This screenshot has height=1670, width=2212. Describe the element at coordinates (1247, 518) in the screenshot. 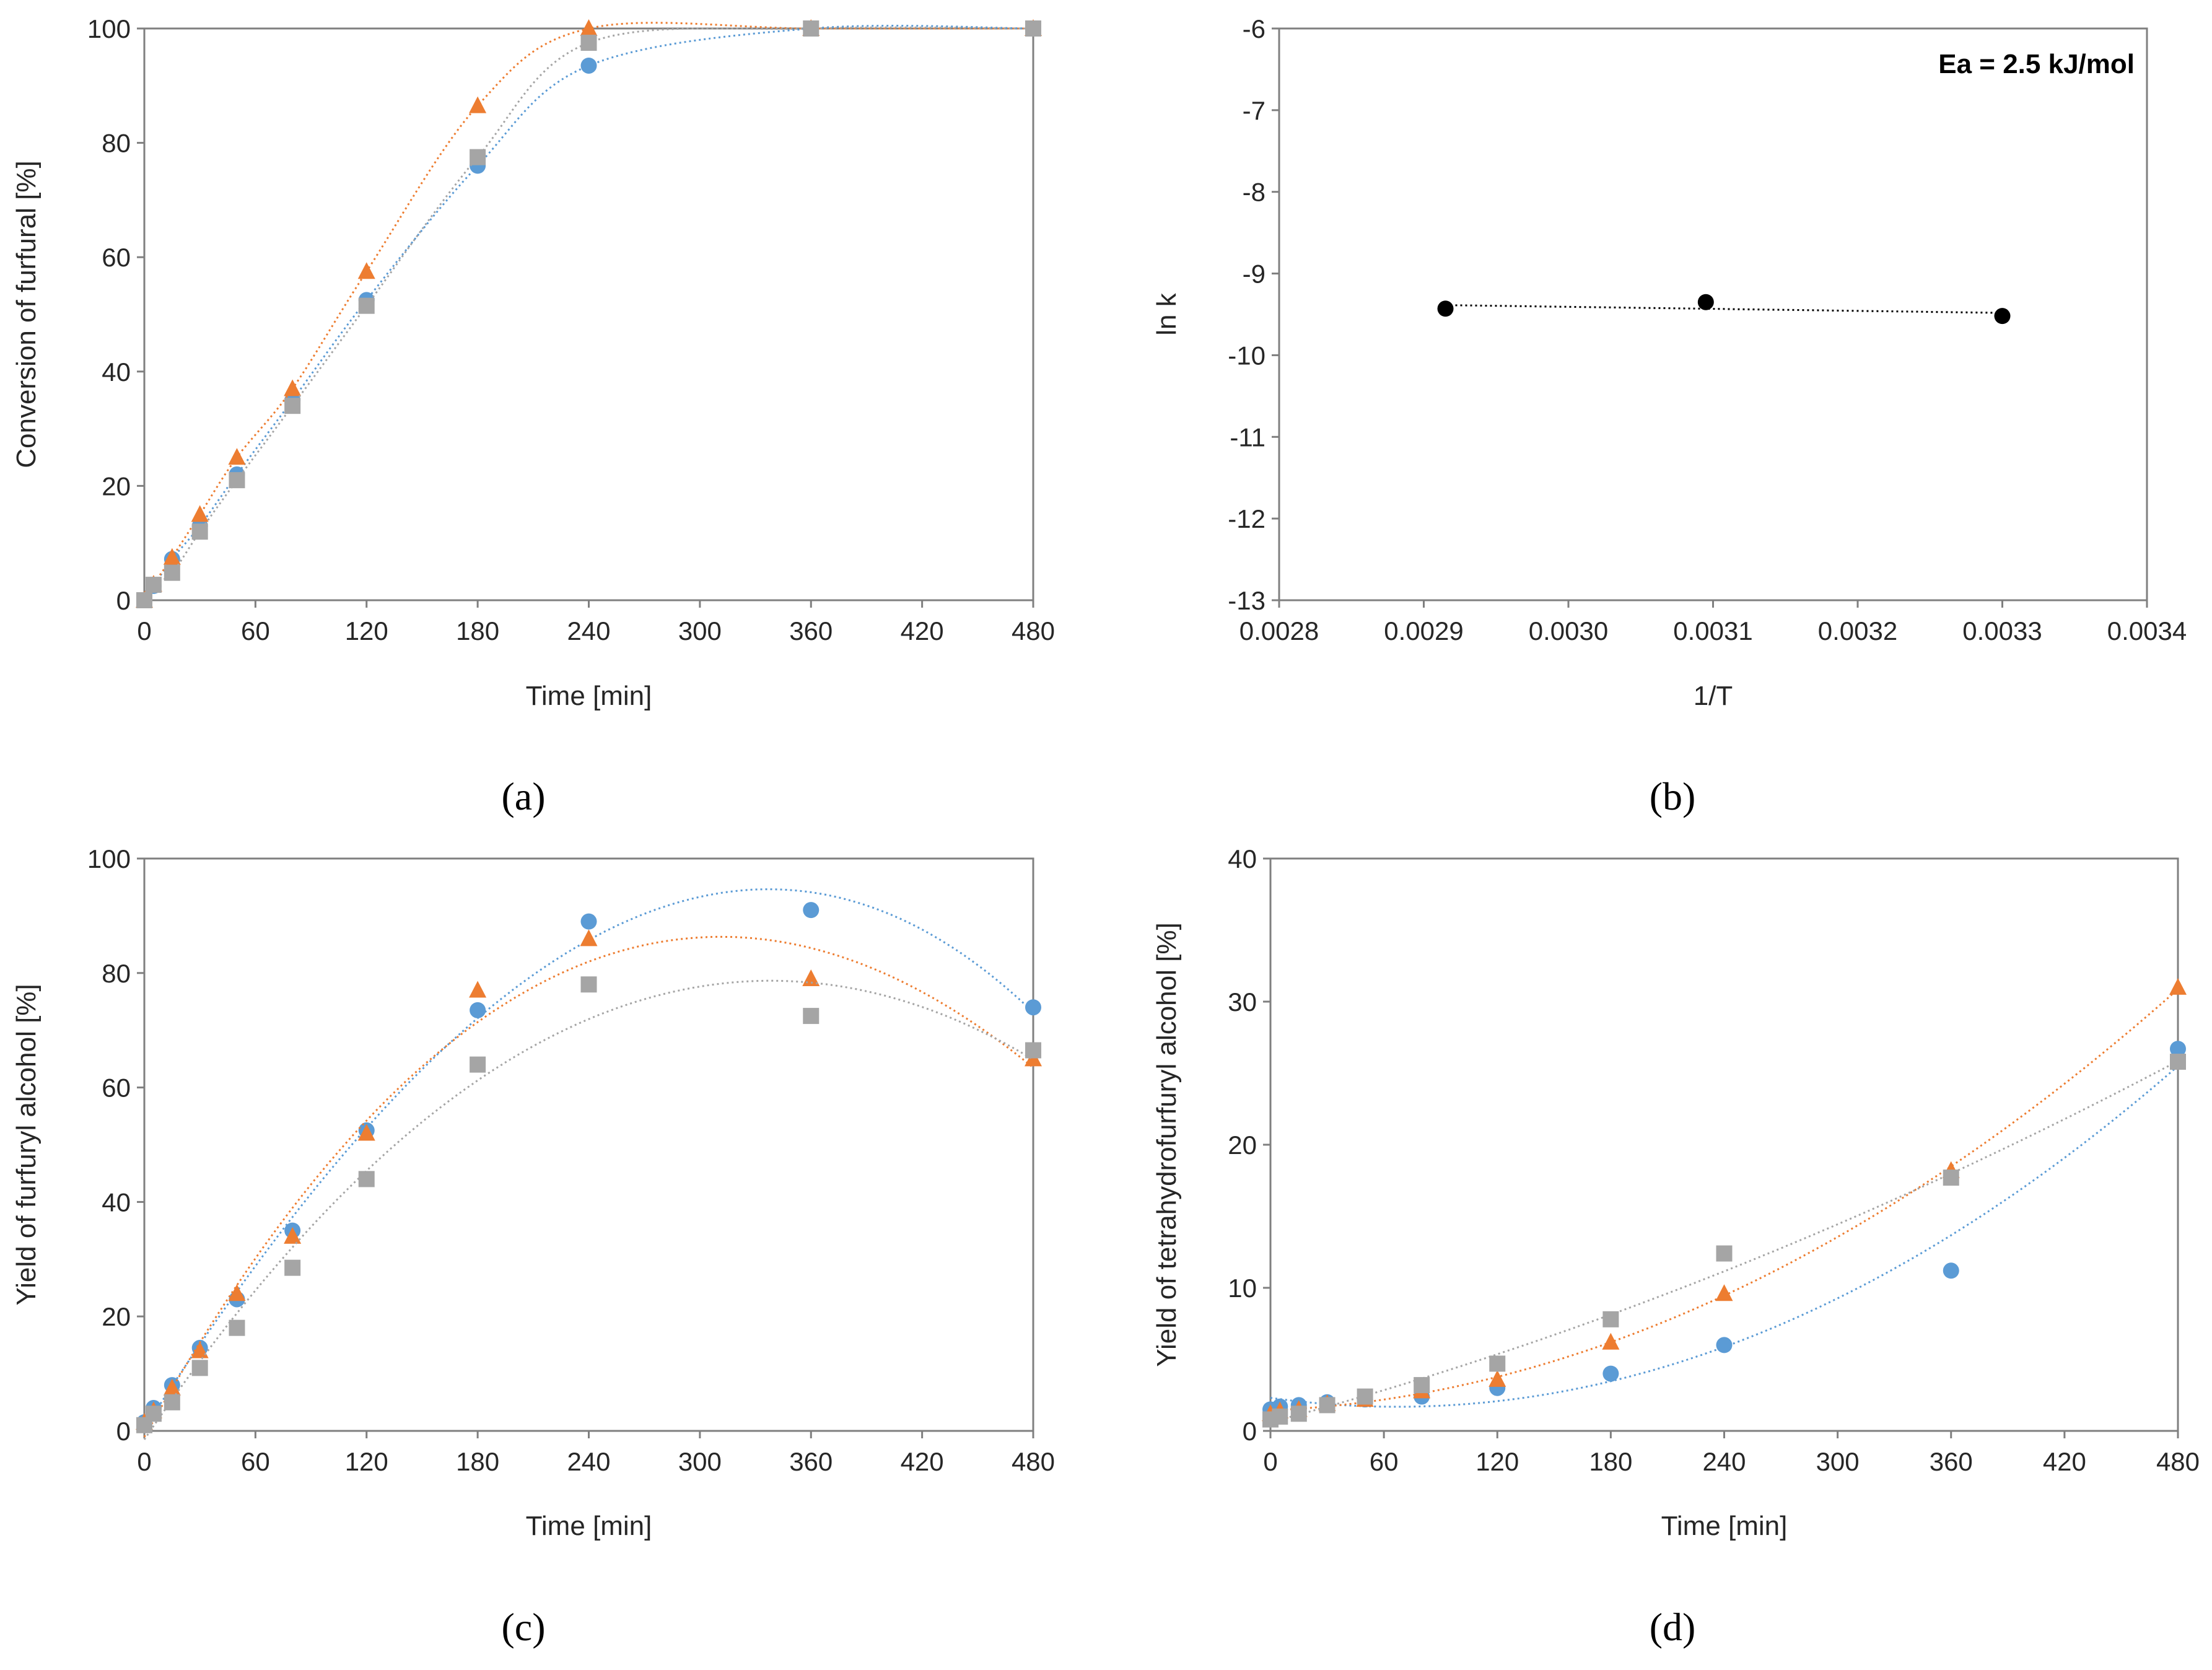

I see `y-tick-label: -12` at that location.